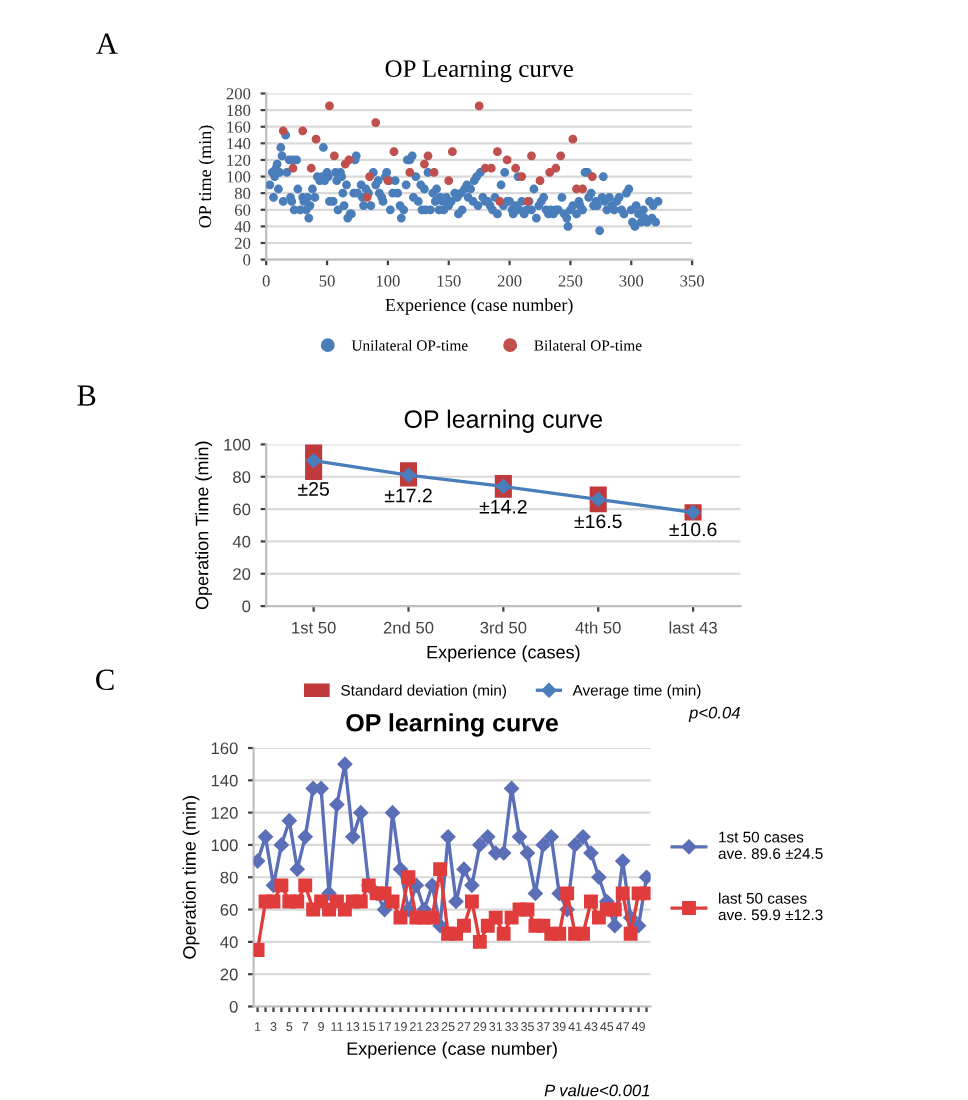  What do you see at coordinates (503, 654) in the screenshot?
I see `x-axis-title: Experience (cases)` at bounding box center [503, 654].